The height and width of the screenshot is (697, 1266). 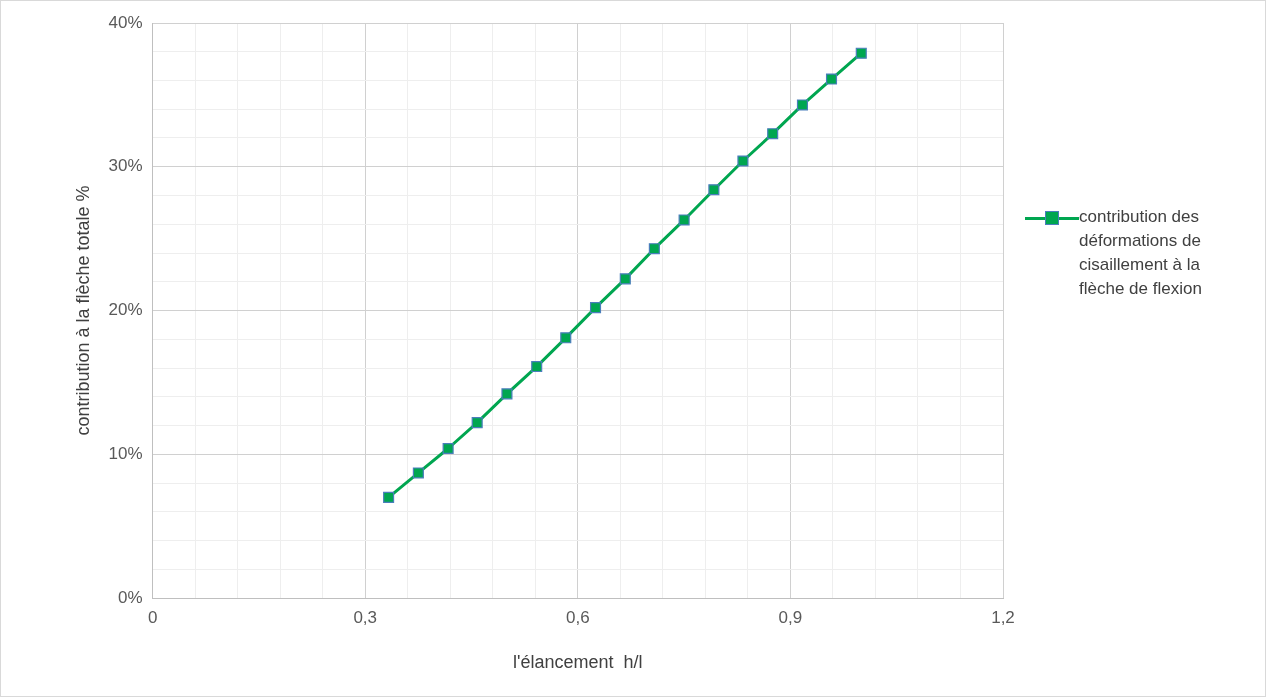 What do you see at coordinates (365, 617) in the screenshot?
I see `x-tick-label: 0,3` at bounding box center [365, 617].